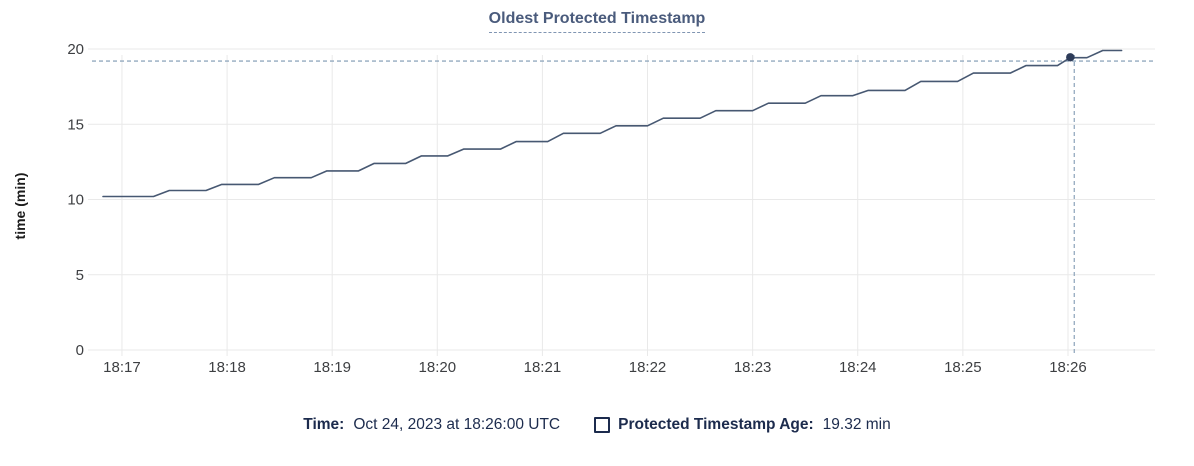 This screenshot has width=1194, height=466. What do you see at coordinates (1070, 57) in the screenshot?
I see `hover-point-marker` at bounding box center [1070, 57].